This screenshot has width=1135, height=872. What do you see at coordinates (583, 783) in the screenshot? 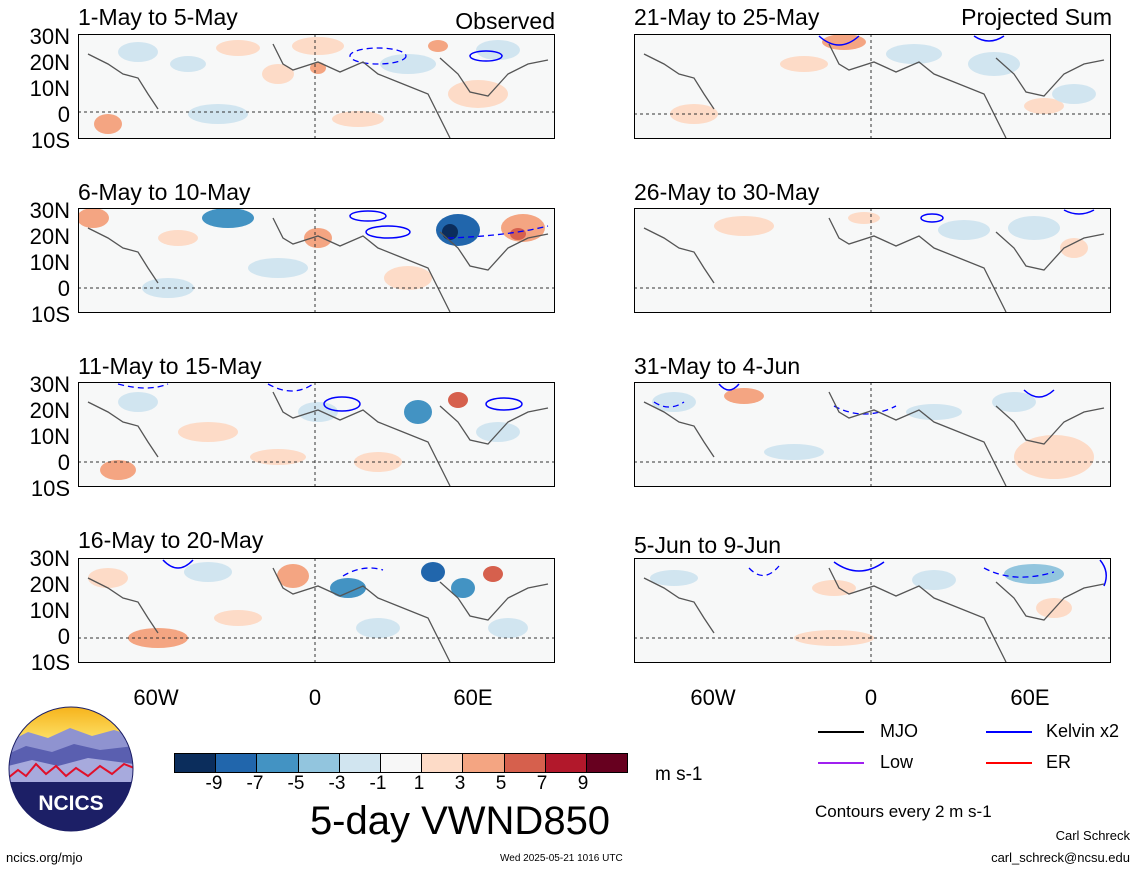
I see `colorbar-tick-label: 9` at bounding box center [583, 783].